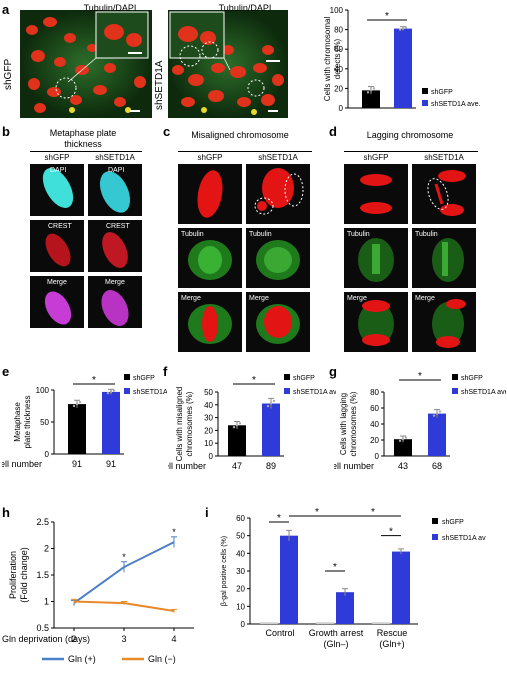 The width and height of the screenshot is (507, 685). I want to click on panel-d-merge-shSETD1A: Merge, so click(444, 322).